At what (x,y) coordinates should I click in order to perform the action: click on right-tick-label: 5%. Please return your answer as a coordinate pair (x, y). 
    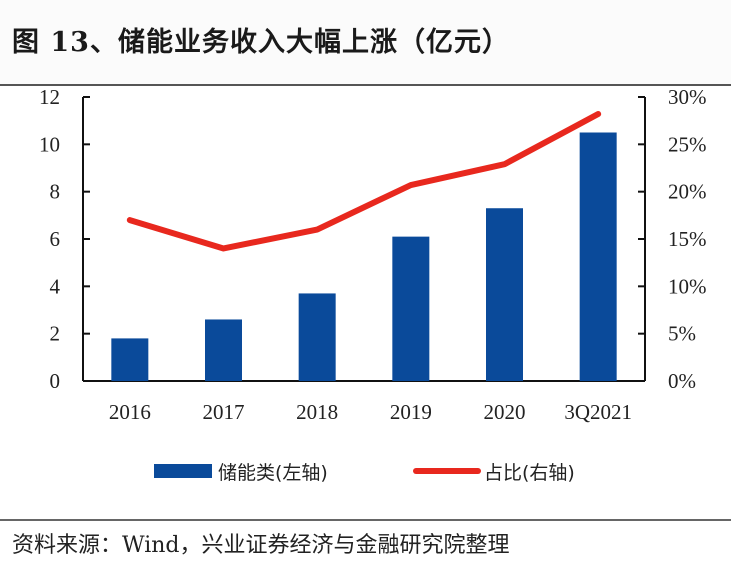
    Looking at the image, I should click on (682, 334).